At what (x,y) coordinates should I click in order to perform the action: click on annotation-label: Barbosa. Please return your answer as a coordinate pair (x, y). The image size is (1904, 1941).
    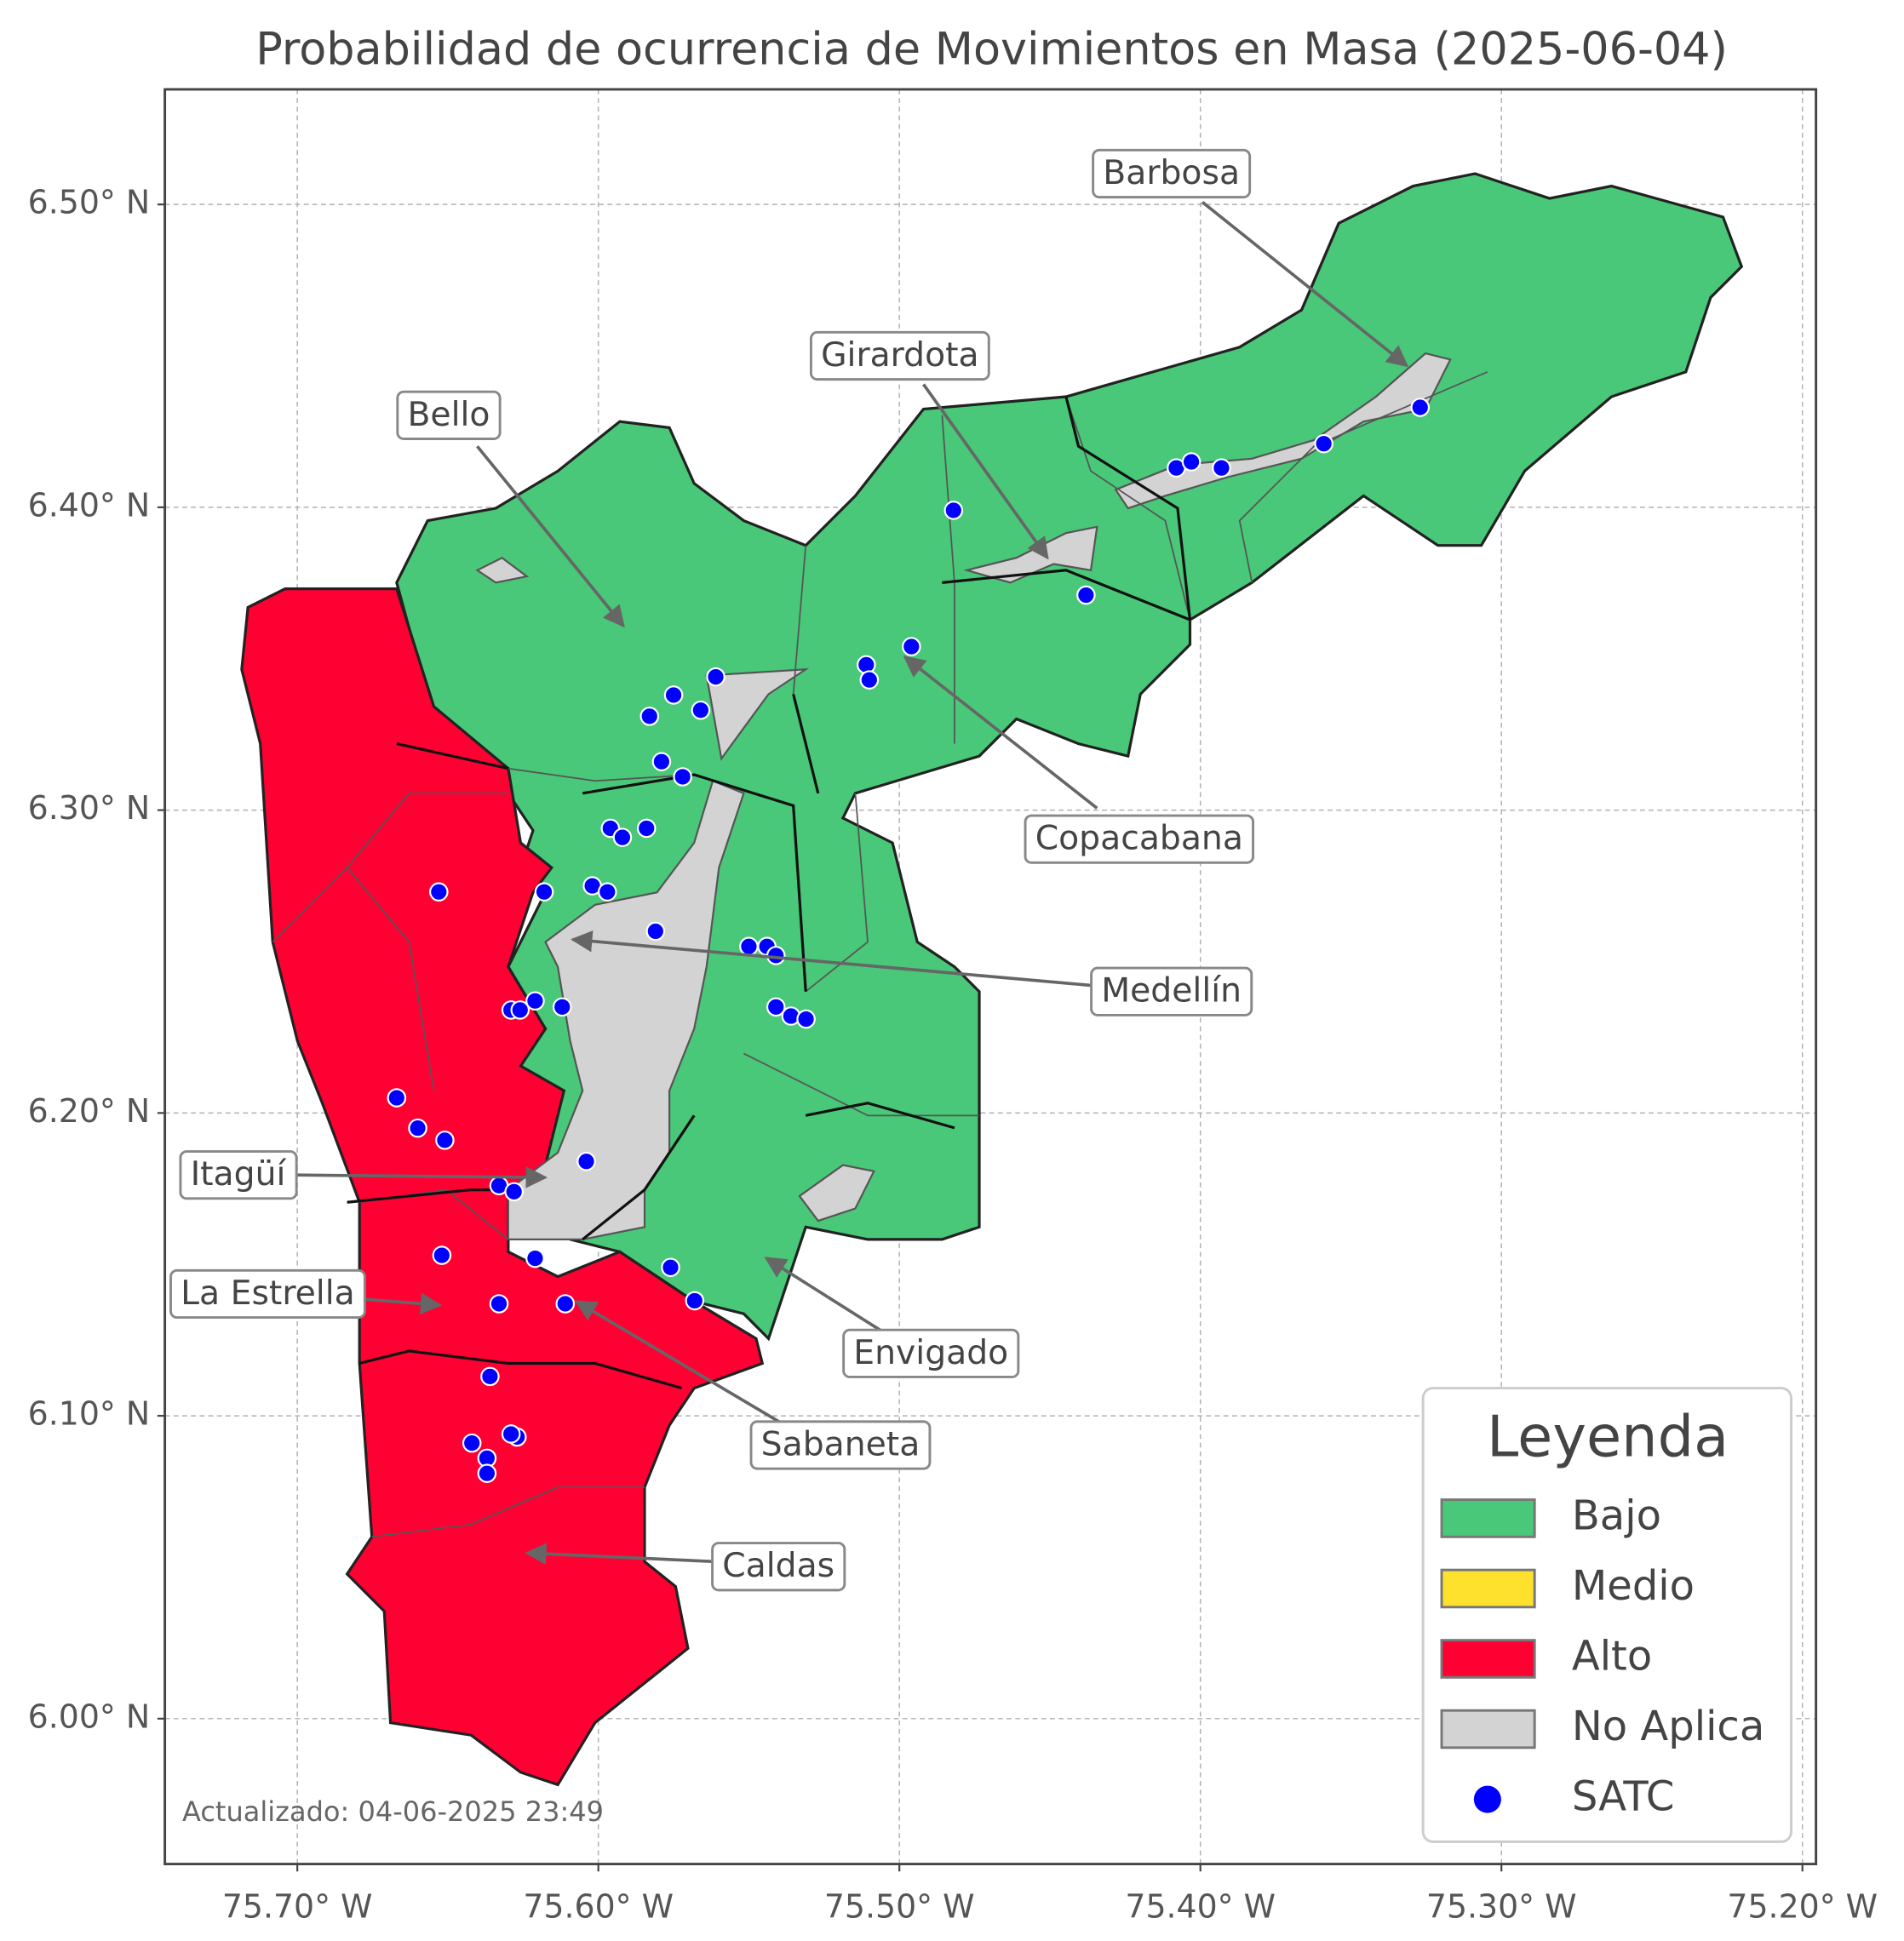
    Looking at the image, I should click on (1172, 173).